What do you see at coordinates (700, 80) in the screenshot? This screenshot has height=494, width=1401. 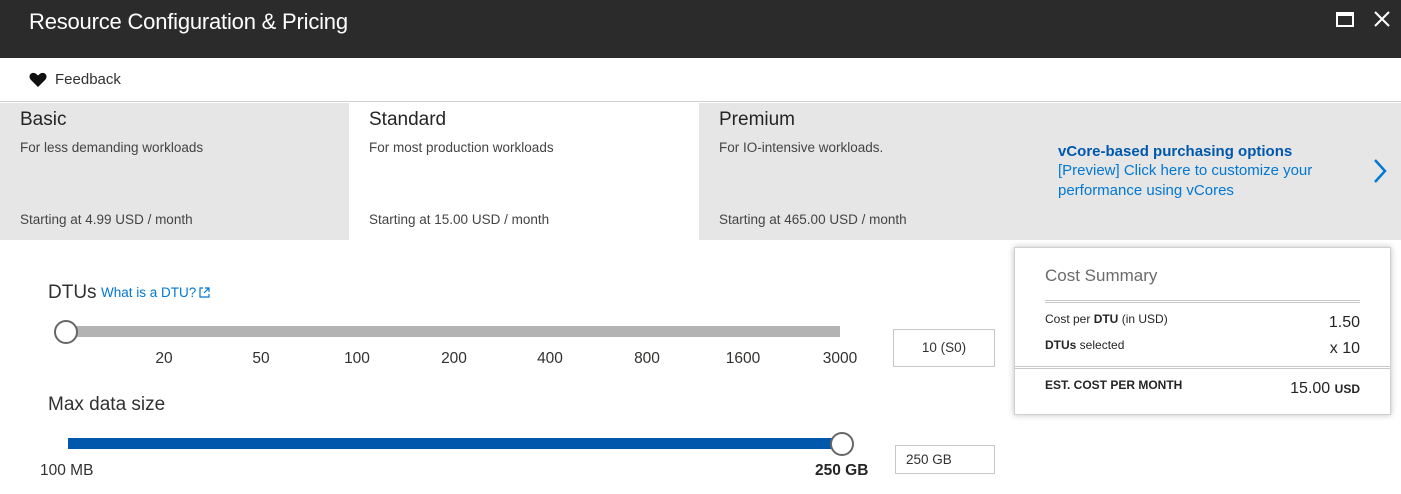 I see `toolbar: Feedback` at bounding box center [700, 80].